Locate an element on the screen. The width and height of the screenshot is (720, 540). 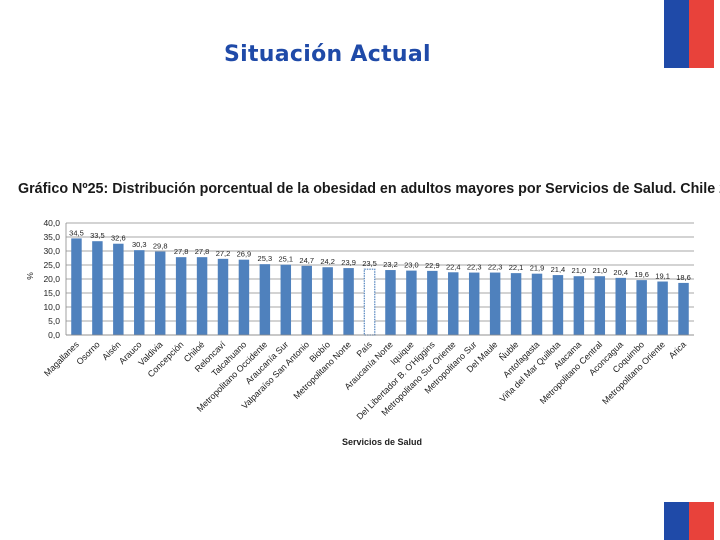
y-tick-label: 20,0 is located at coordinates (51, 279).